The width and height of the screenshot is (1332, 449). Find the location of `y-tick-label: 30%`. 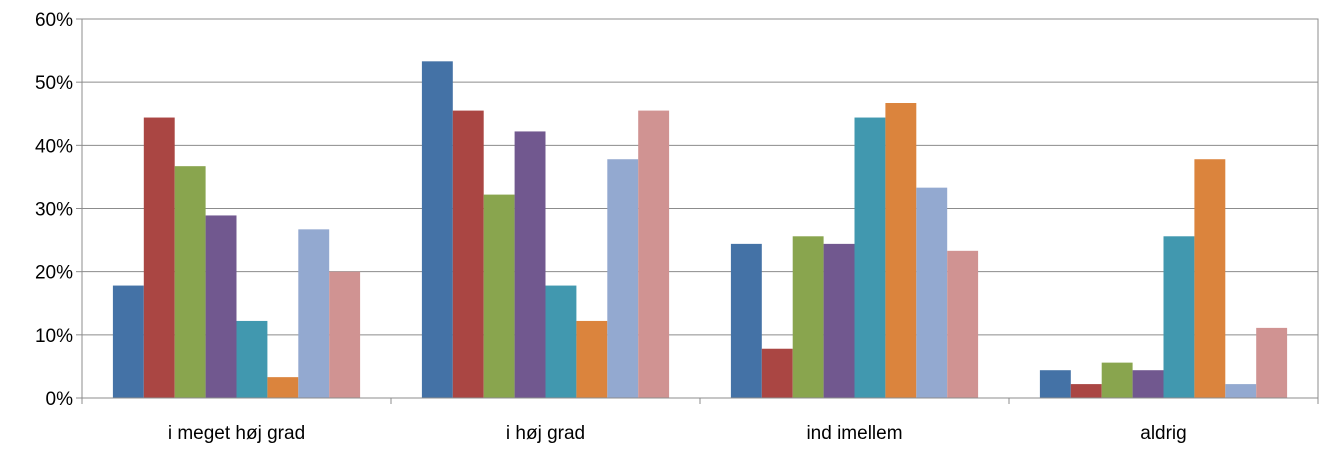

y-tick-label: 30% is located at coordinates (54, 210).